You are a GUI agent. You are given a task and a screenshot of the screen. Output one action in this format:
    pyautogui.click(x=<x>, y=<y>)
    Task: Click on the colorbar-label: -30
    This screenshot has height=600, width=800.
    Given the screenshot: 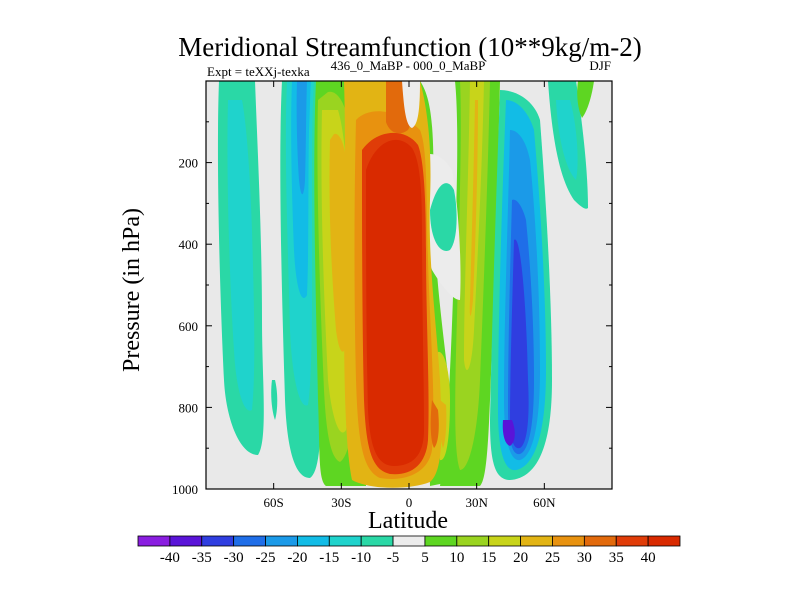 What is the action you would take?
    pyautogui.click(x=234, y=558)
    